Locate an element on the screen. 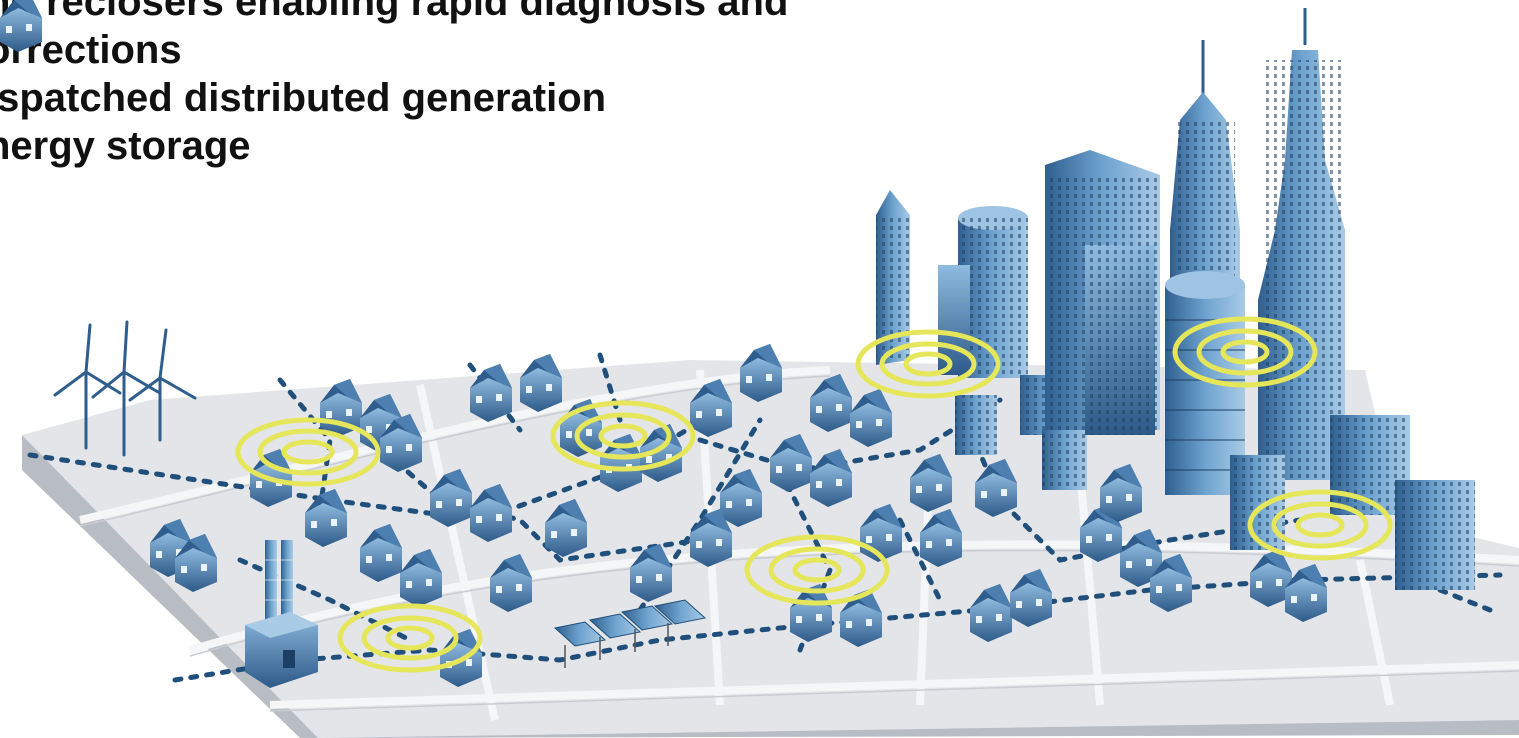 The width and height of the screenshot is (1519, 738). bullet-line: ispatched distributed generation is located at coordinates (303, 98).